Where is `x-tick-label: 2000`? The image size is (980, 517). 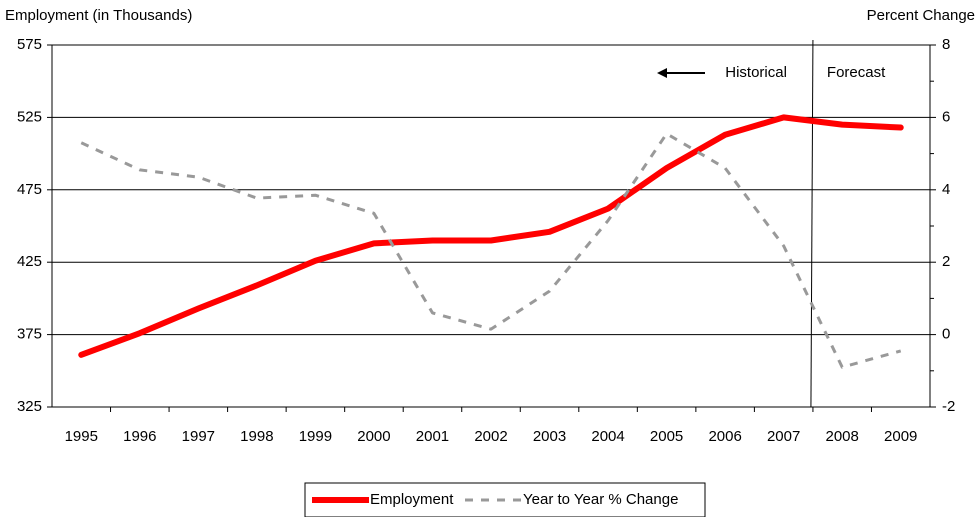
x-tick-label: 2000 is located at coordinates (373, 436).